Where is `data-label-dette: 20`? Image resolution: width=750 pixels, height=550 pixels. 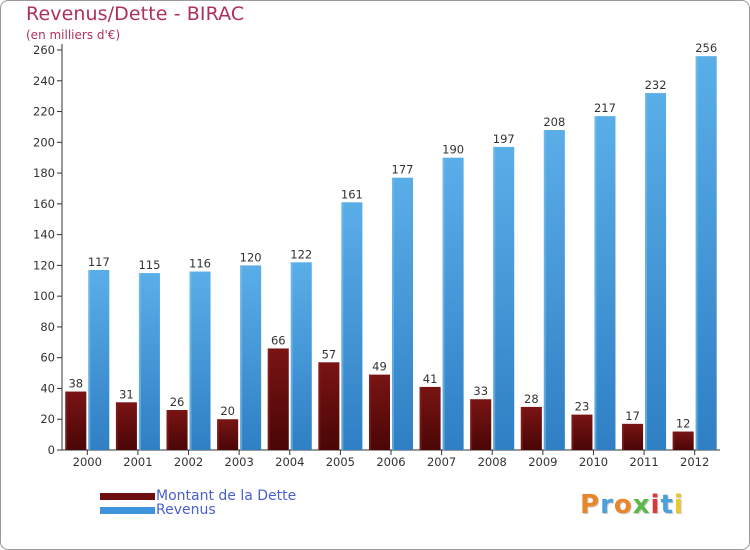 data-label-dette: 20 is located at coordinates (227, 411).